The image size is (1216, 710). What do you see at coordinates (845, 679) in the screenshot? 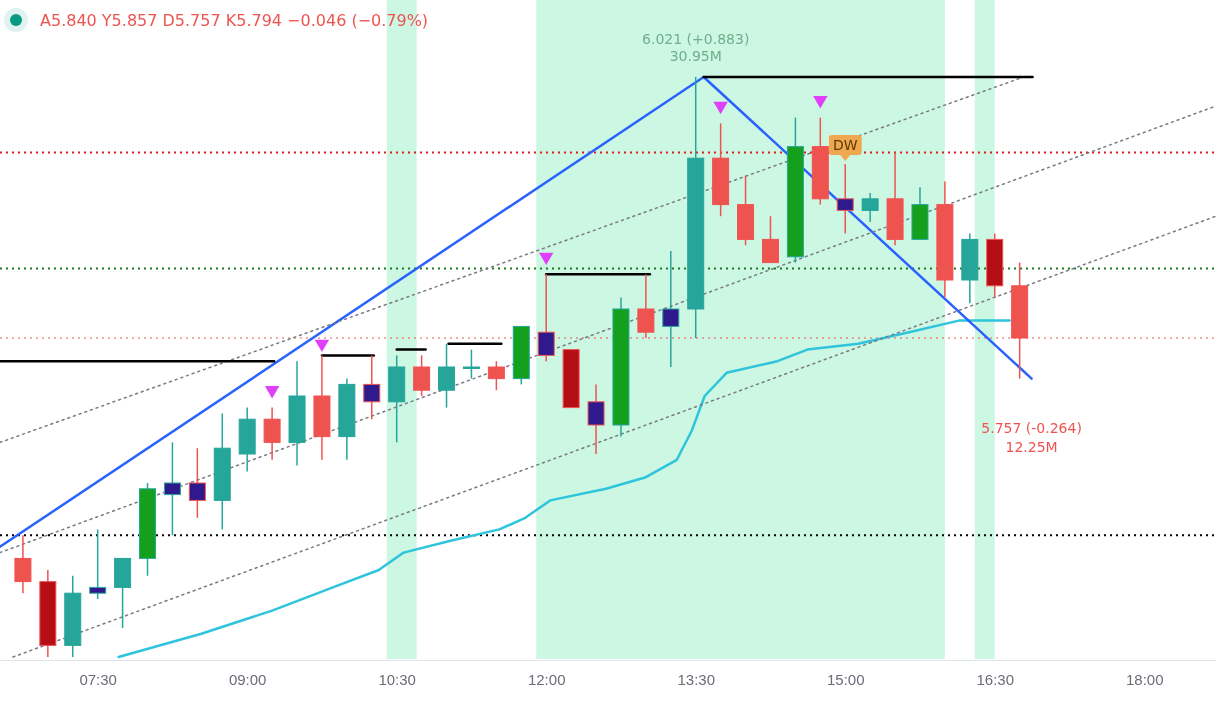
I see `x-tick-label: 15:00` at bounding box center [845, 679].